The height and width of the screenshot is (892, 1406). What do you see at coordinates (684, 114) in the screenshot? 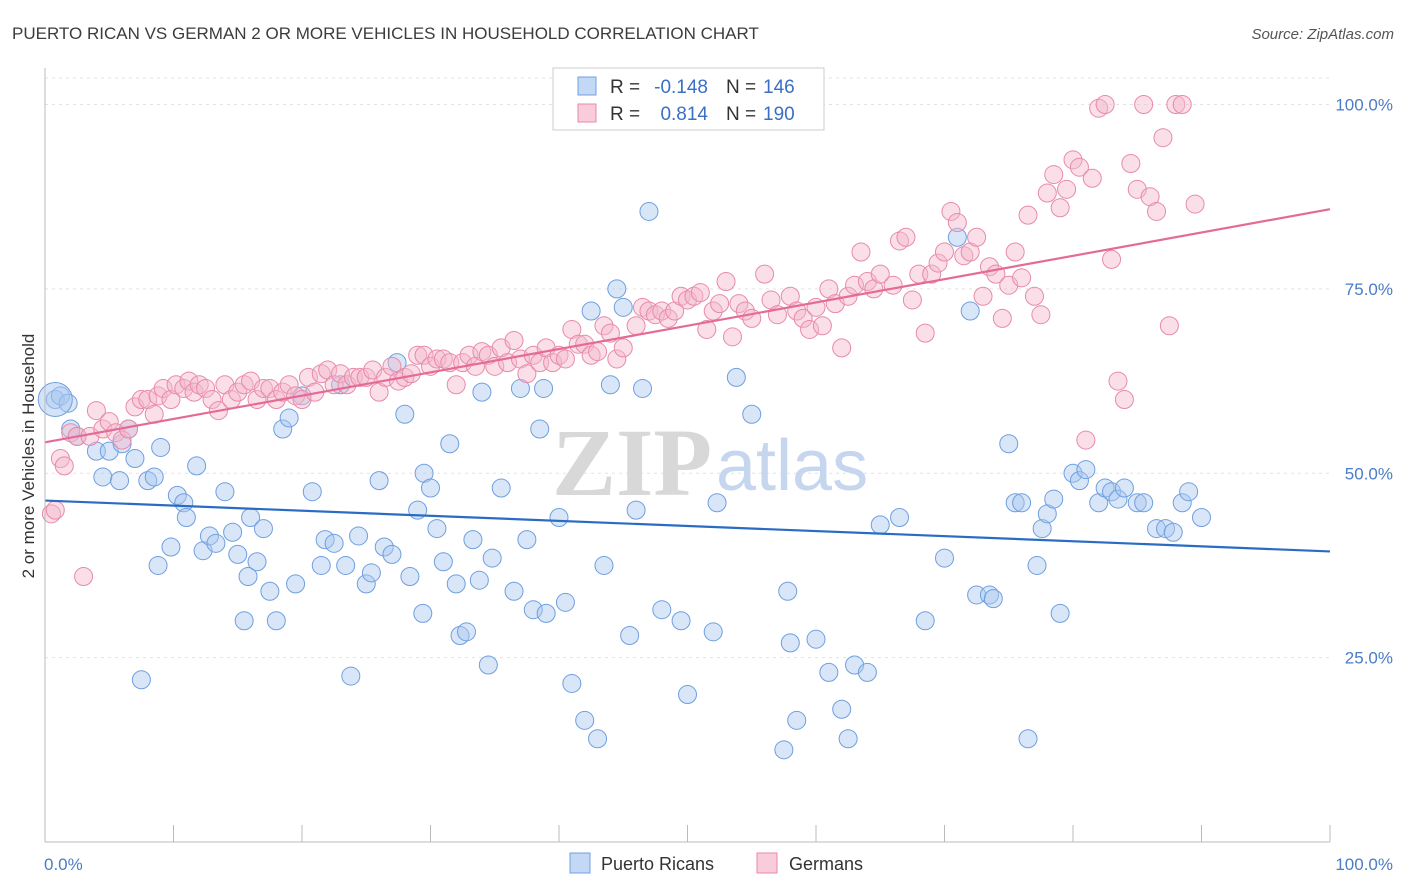
I see `legend-r-value-2: 0.814` at bounding box center [684, 114].